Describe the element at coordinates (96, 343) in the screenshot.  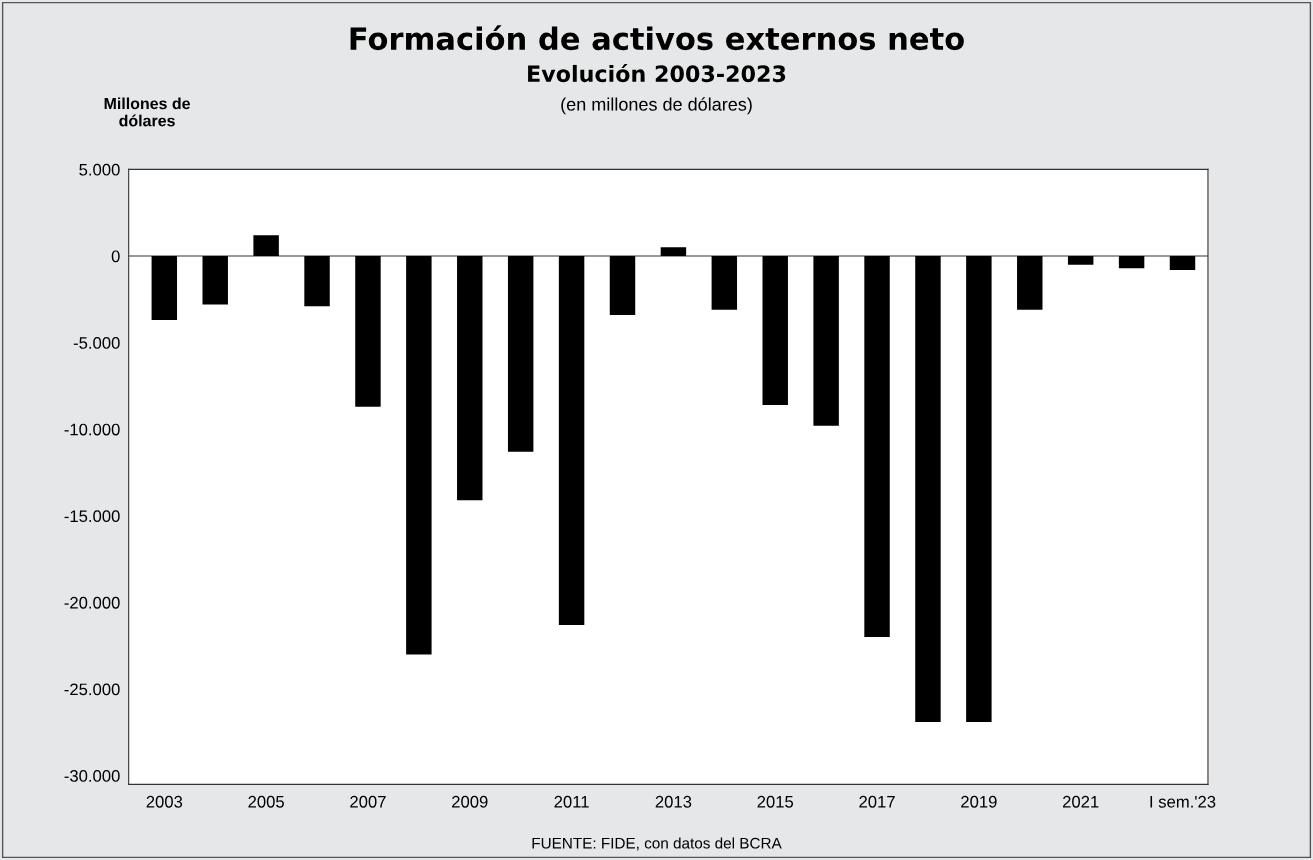
I see `y-tick-label: -5.000` at that location.